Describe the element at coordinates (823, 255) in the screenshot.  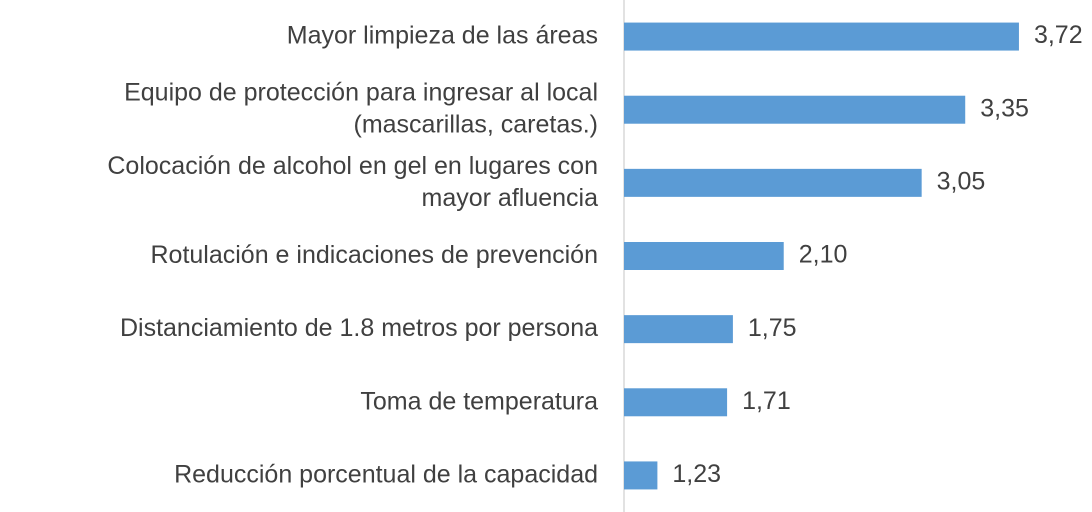
I see `value-label: 2,10` at that location.